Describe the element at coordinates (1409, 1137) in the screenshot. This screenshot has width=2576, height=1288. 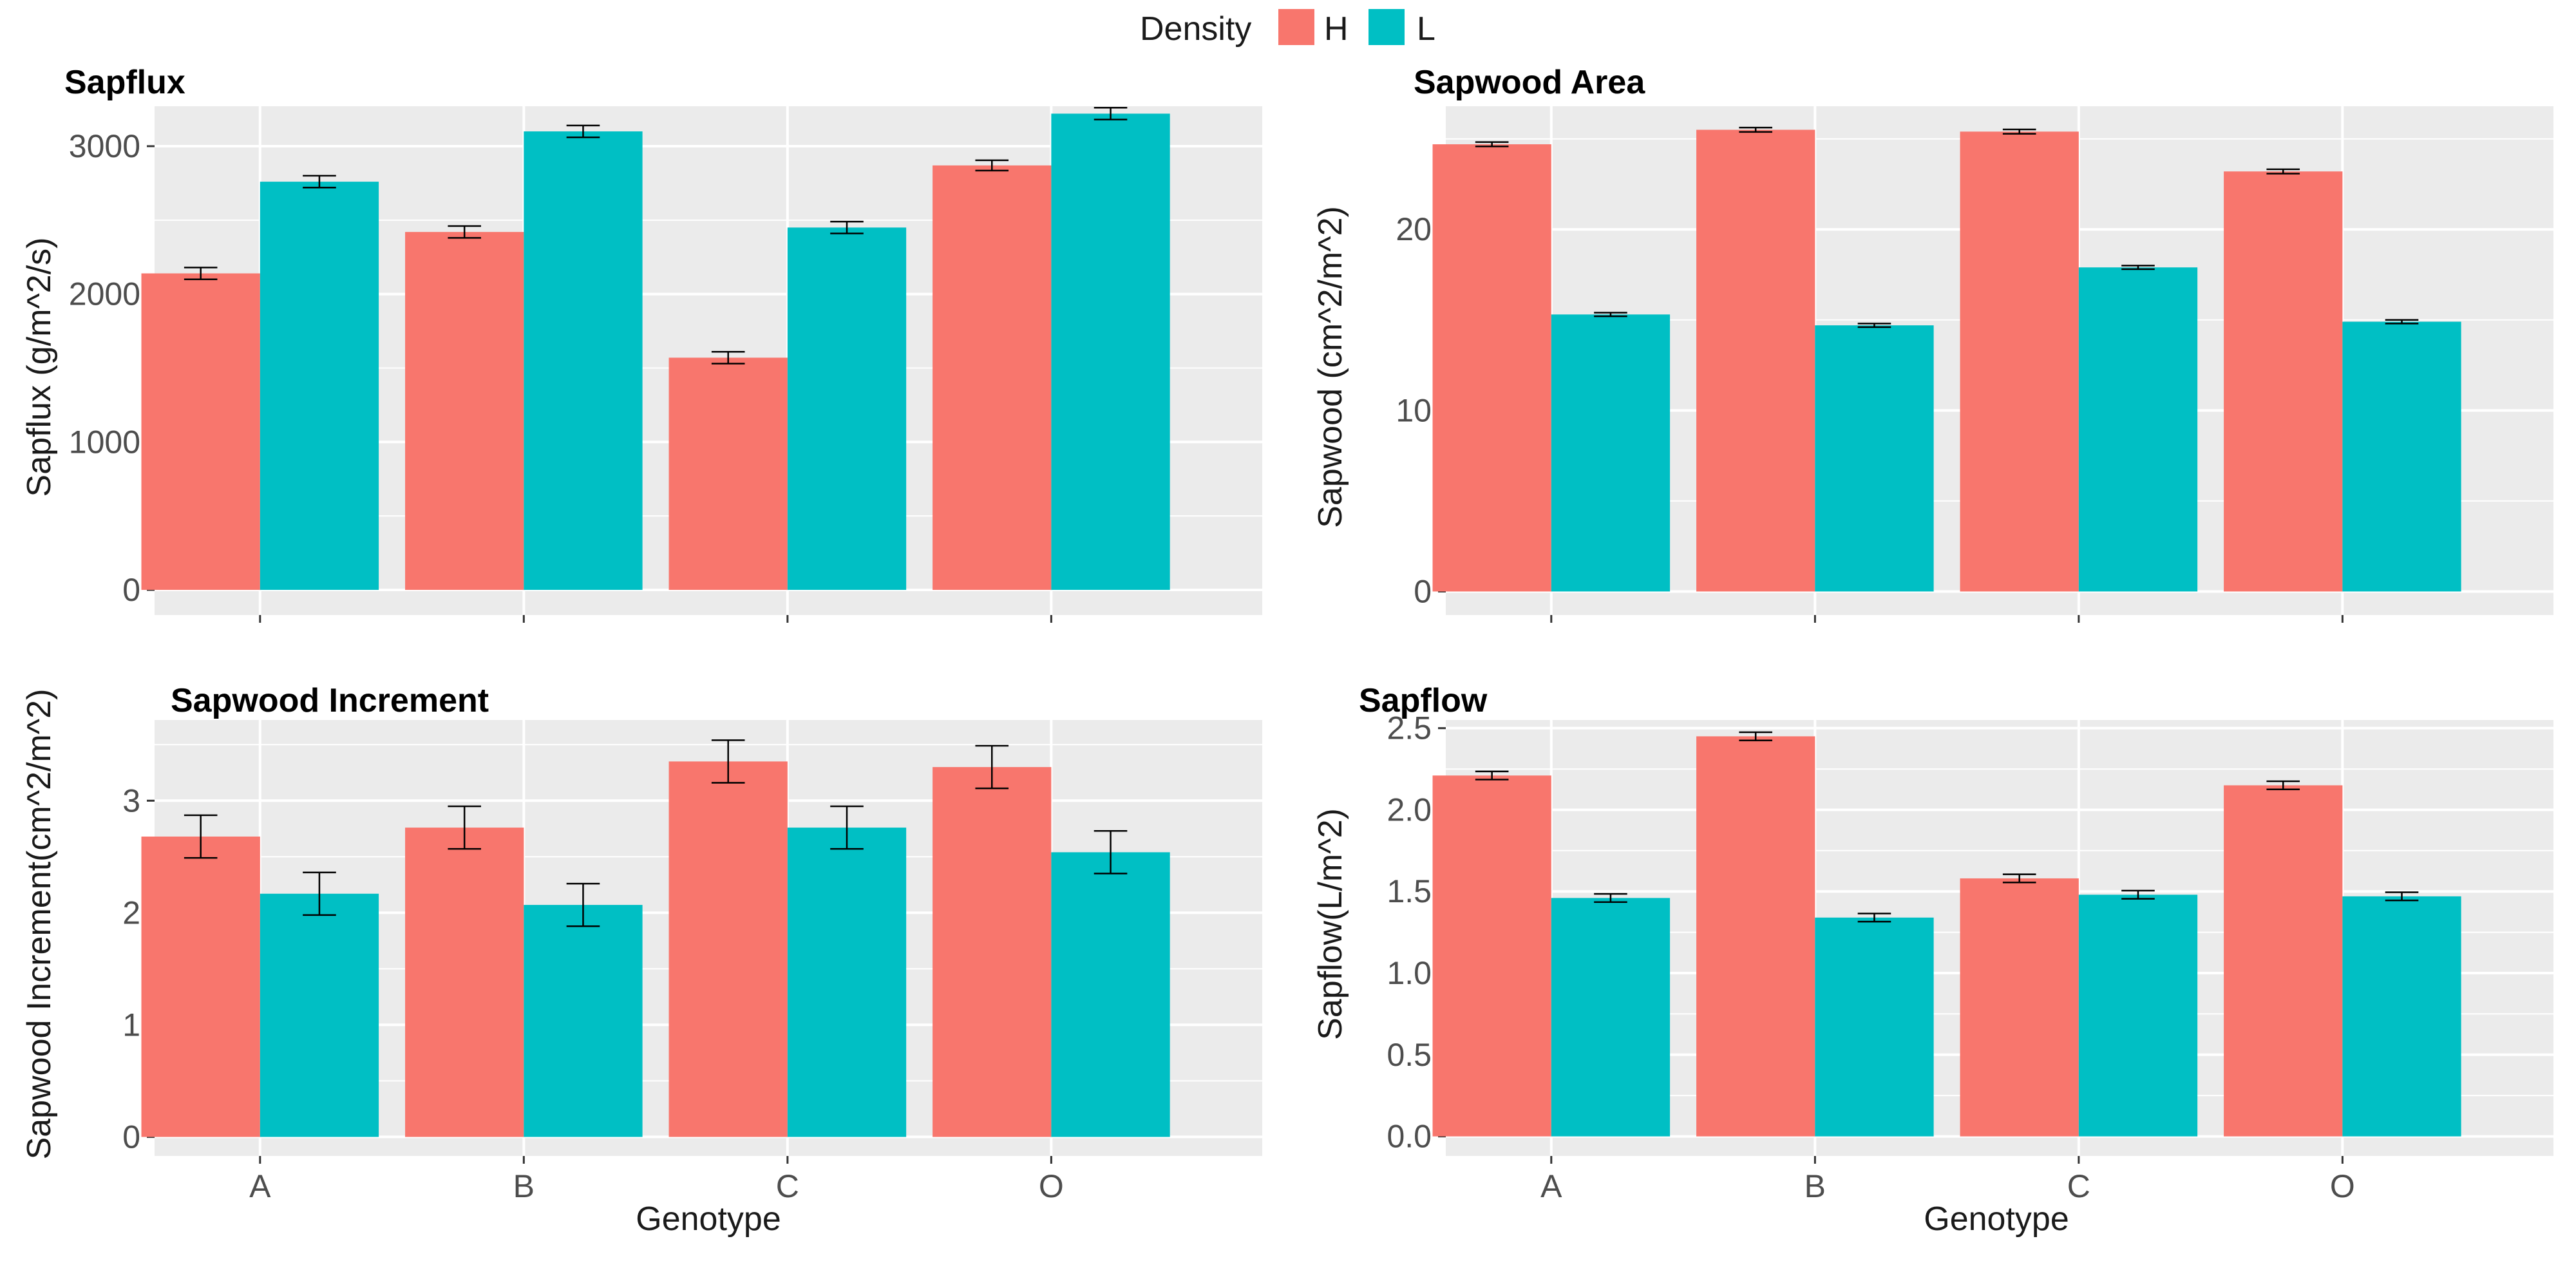
I see `y-tick-label: 0.0` at that location.